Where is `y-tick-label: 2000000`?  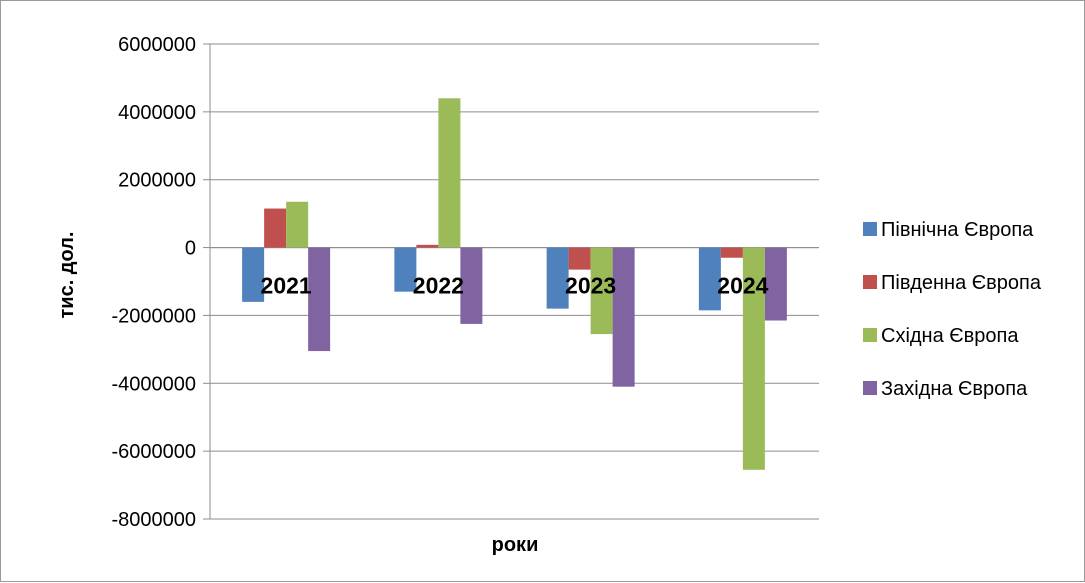 y-tick-label: 2000000 is located at coordinates (157, 181).